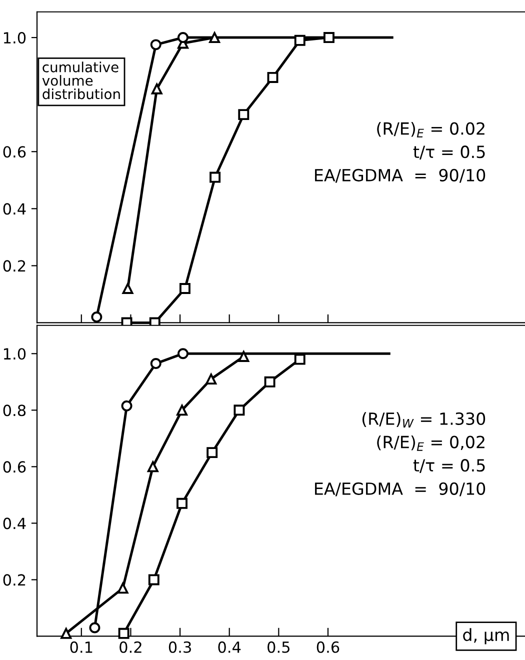 This screenshot has height=660, width=525. What do you see at coordinates (328, 647) in the screenshot?
I see `x-tick-label: 0.6` at bounding box center [328, 647].